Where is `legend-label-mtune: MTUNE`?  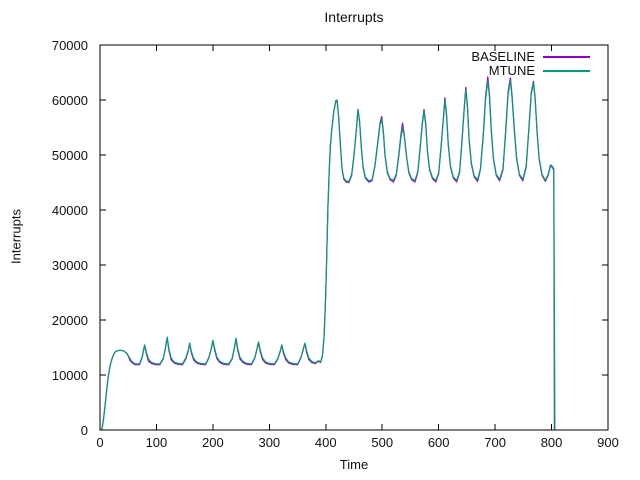
legend-label-mtune: MTUNE is located at coordinates (511, 70).